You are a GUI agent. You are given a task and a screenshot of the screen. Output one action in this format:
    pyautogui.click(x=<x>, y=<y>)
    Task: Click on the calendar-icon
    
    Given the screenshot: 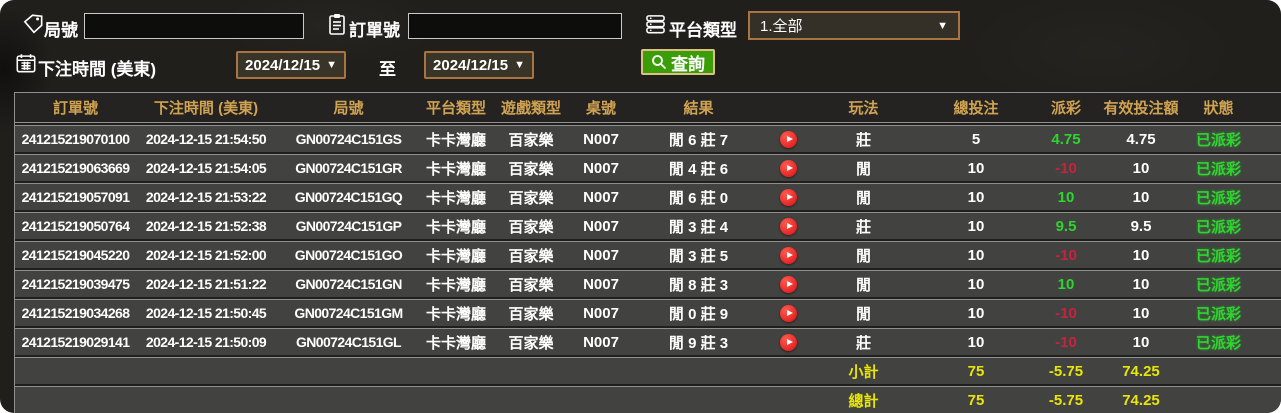 What is the action you would take?
    pyautogui.click(x=26, y=63)
    